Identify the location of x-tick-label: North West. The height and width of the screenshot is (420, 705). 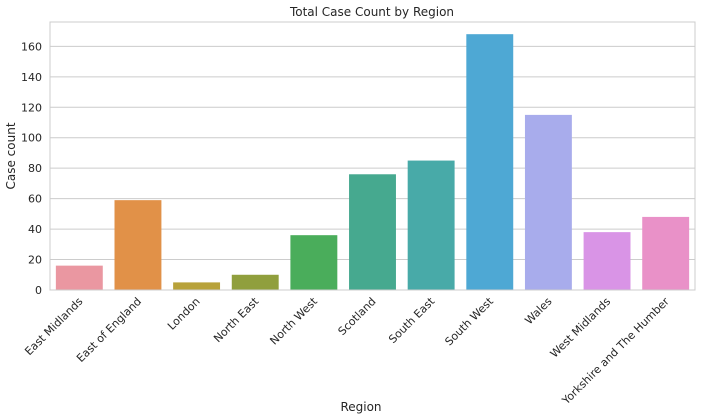
(293, 320).